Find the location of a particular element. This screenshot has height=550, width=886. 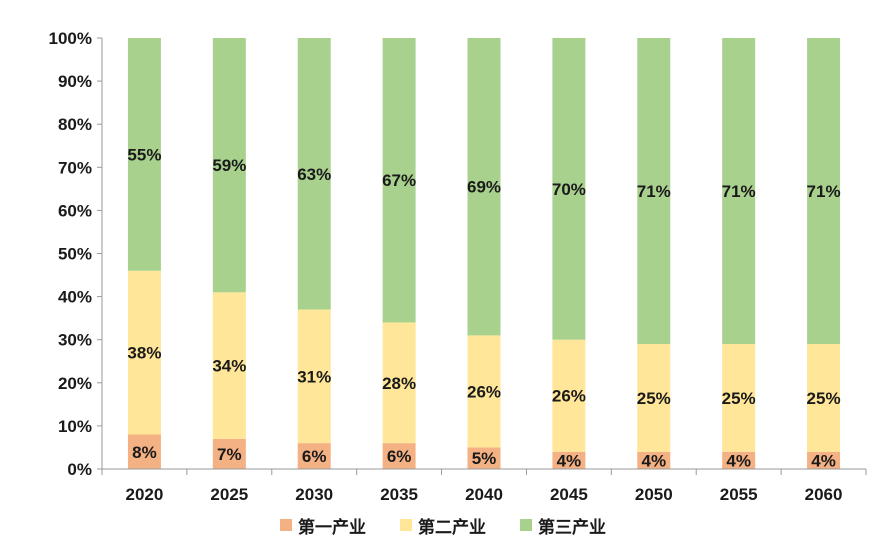

bar-segment-2-2055 is located at coordinates (739, 398).